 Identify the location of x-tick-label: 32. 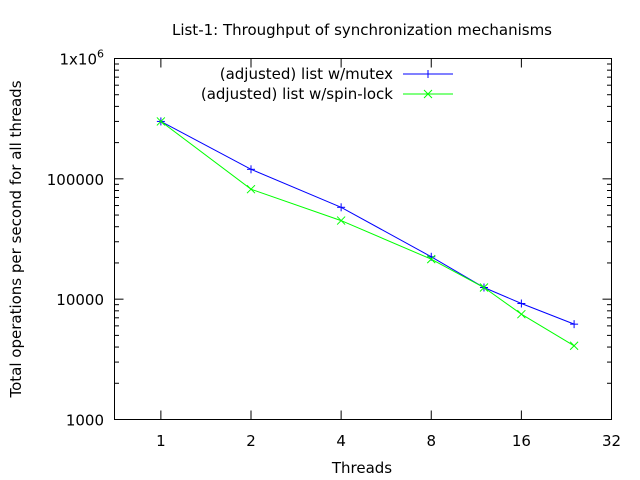
(611, 441).